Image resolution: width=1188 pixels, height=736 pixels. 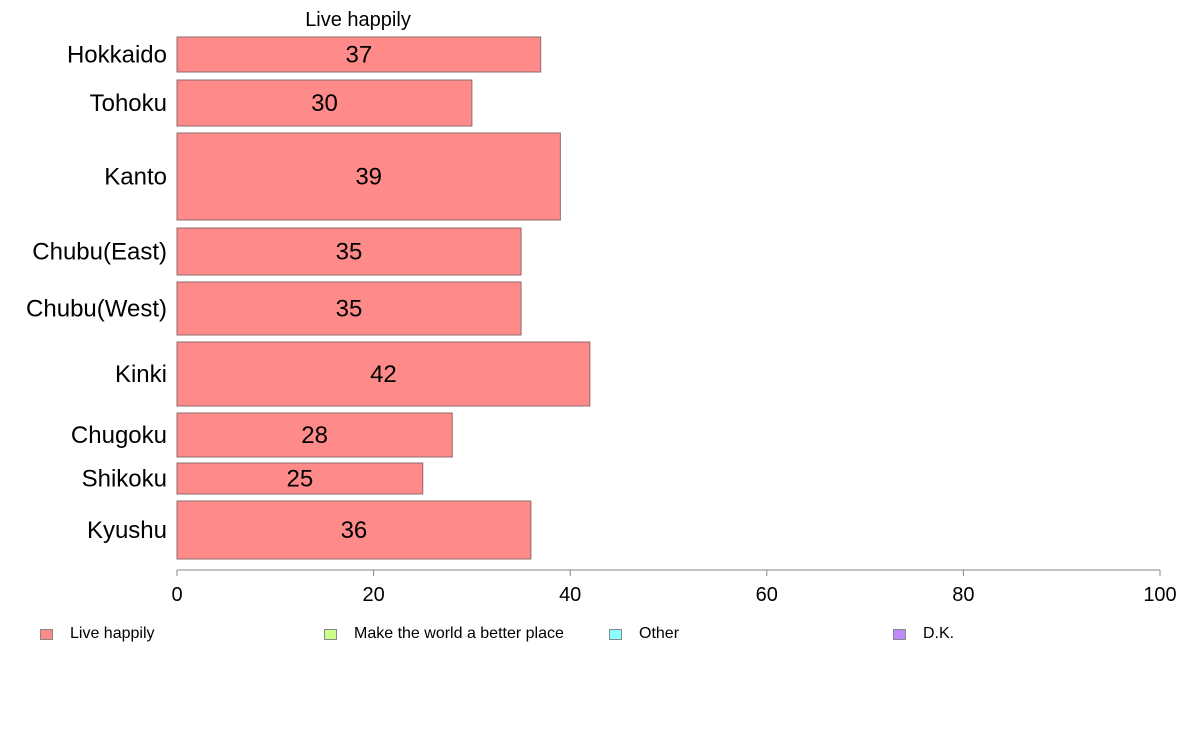 I want to click on category-label: Kanto, so click(x=135, y=177).